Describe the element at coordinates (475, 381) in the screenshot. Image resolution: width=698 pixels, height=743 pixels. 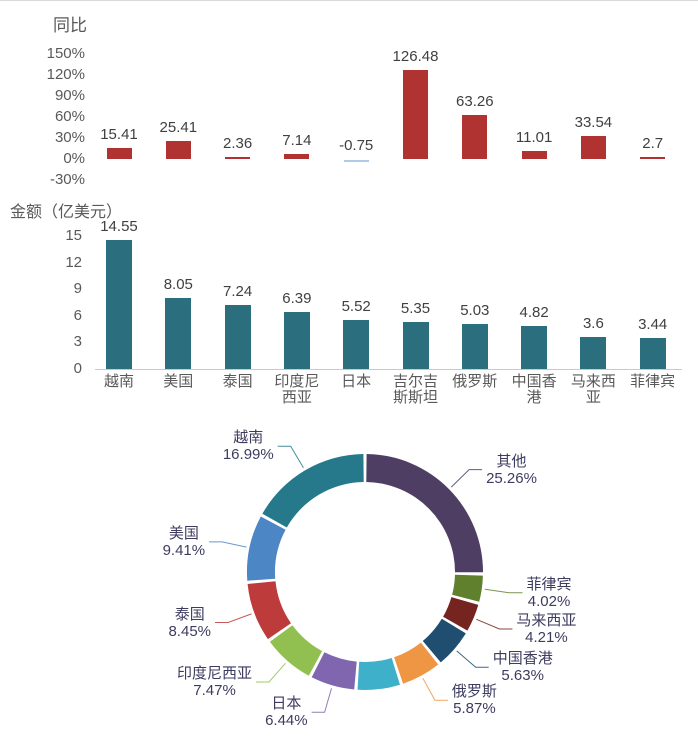
I see `amount-category-label: 俄罗斯` at that location.